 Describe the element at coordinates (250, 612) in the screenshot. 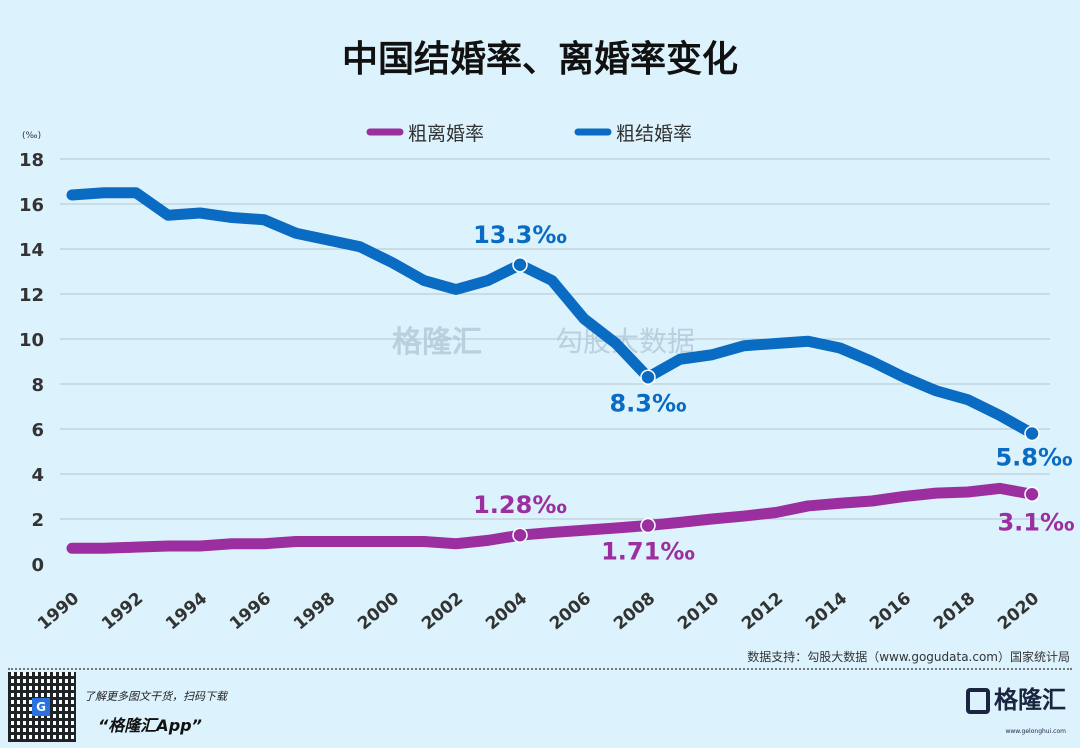

I see `x-tick-label: 1996` at that location.